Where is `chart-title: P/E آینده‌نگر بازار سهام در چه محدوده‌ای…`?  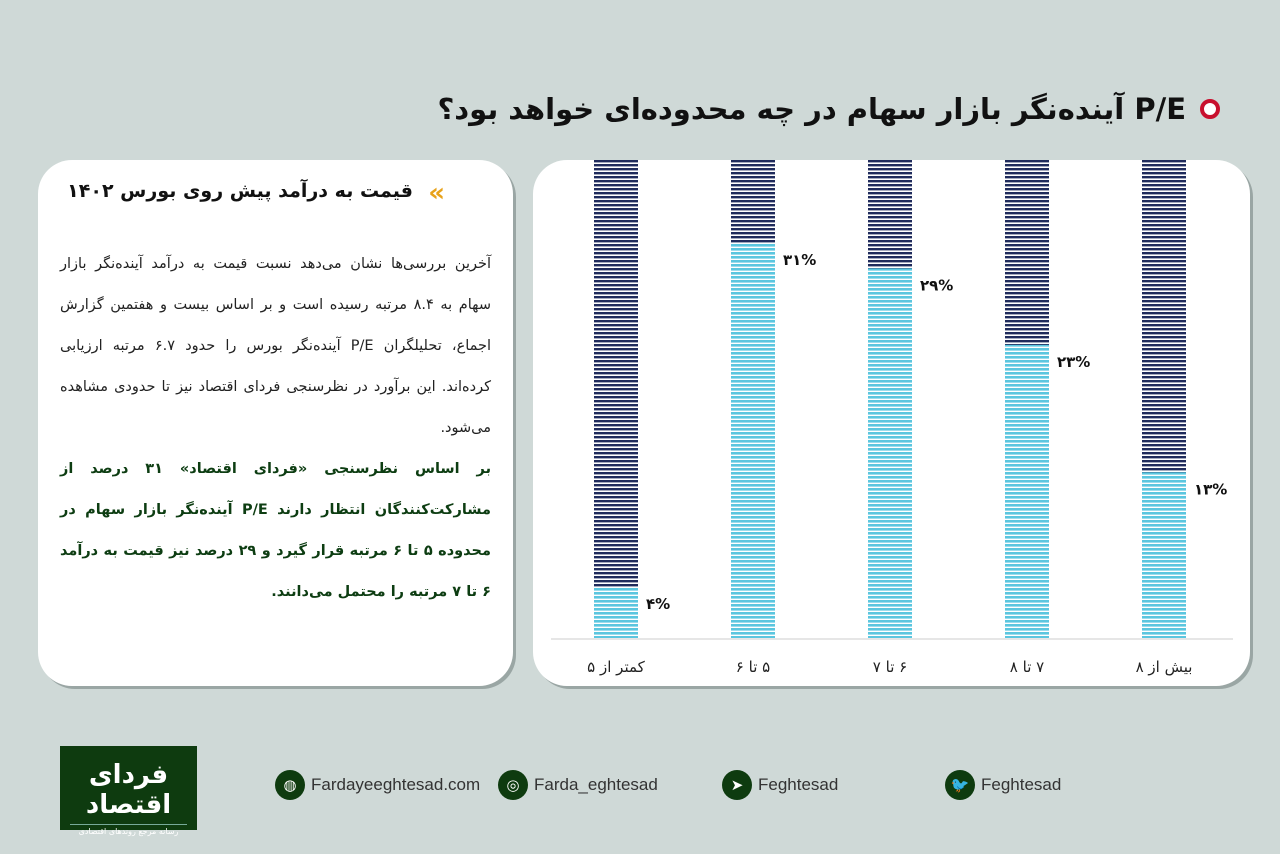 chart-title: P/E آینده‌نگر بازار سهام در چه محدوده‌ای… is located at coordinates (811, 109).